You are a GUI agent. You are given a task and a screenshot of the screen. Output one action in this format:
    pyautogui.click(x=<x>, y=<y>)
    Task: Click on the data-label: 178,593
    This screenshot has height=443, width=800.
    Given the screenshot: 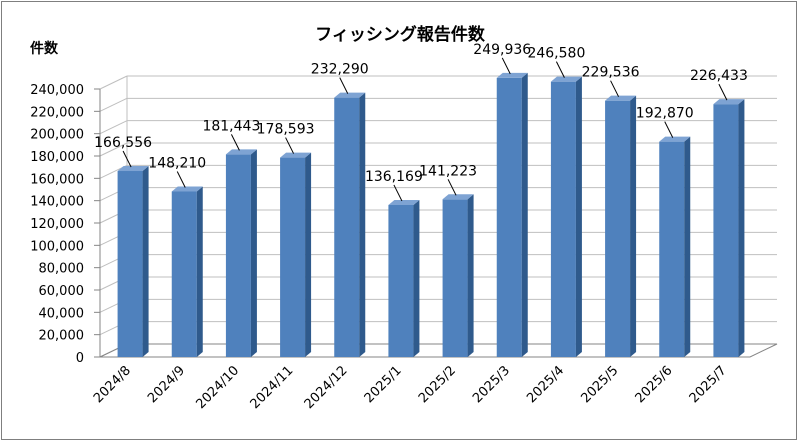 What is the action you would take?
    pyautogui.click(x=286, y=130)
    